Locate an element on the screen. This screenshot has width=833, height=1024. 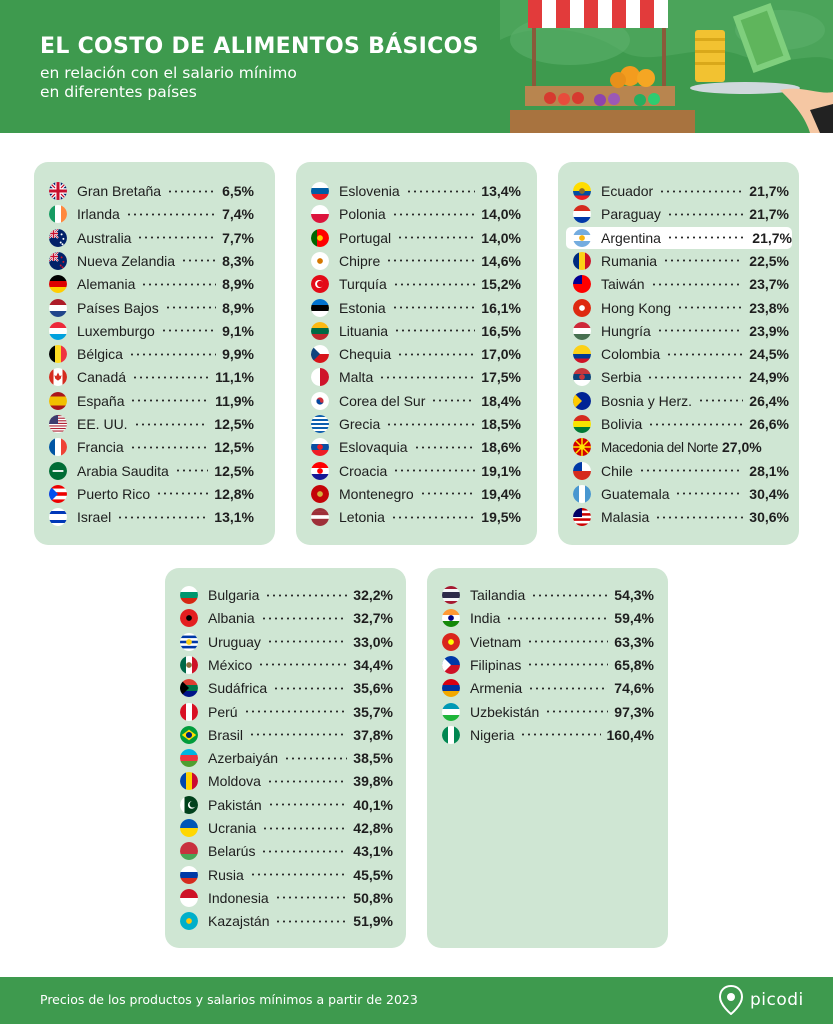
az-flag-icon is located at coordinates (189, 758).